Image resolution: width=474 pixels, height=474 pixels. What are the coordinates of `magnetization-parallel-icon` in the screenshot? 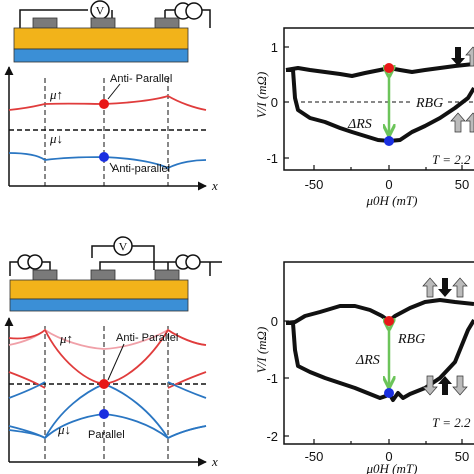 It's located at (462, 122).